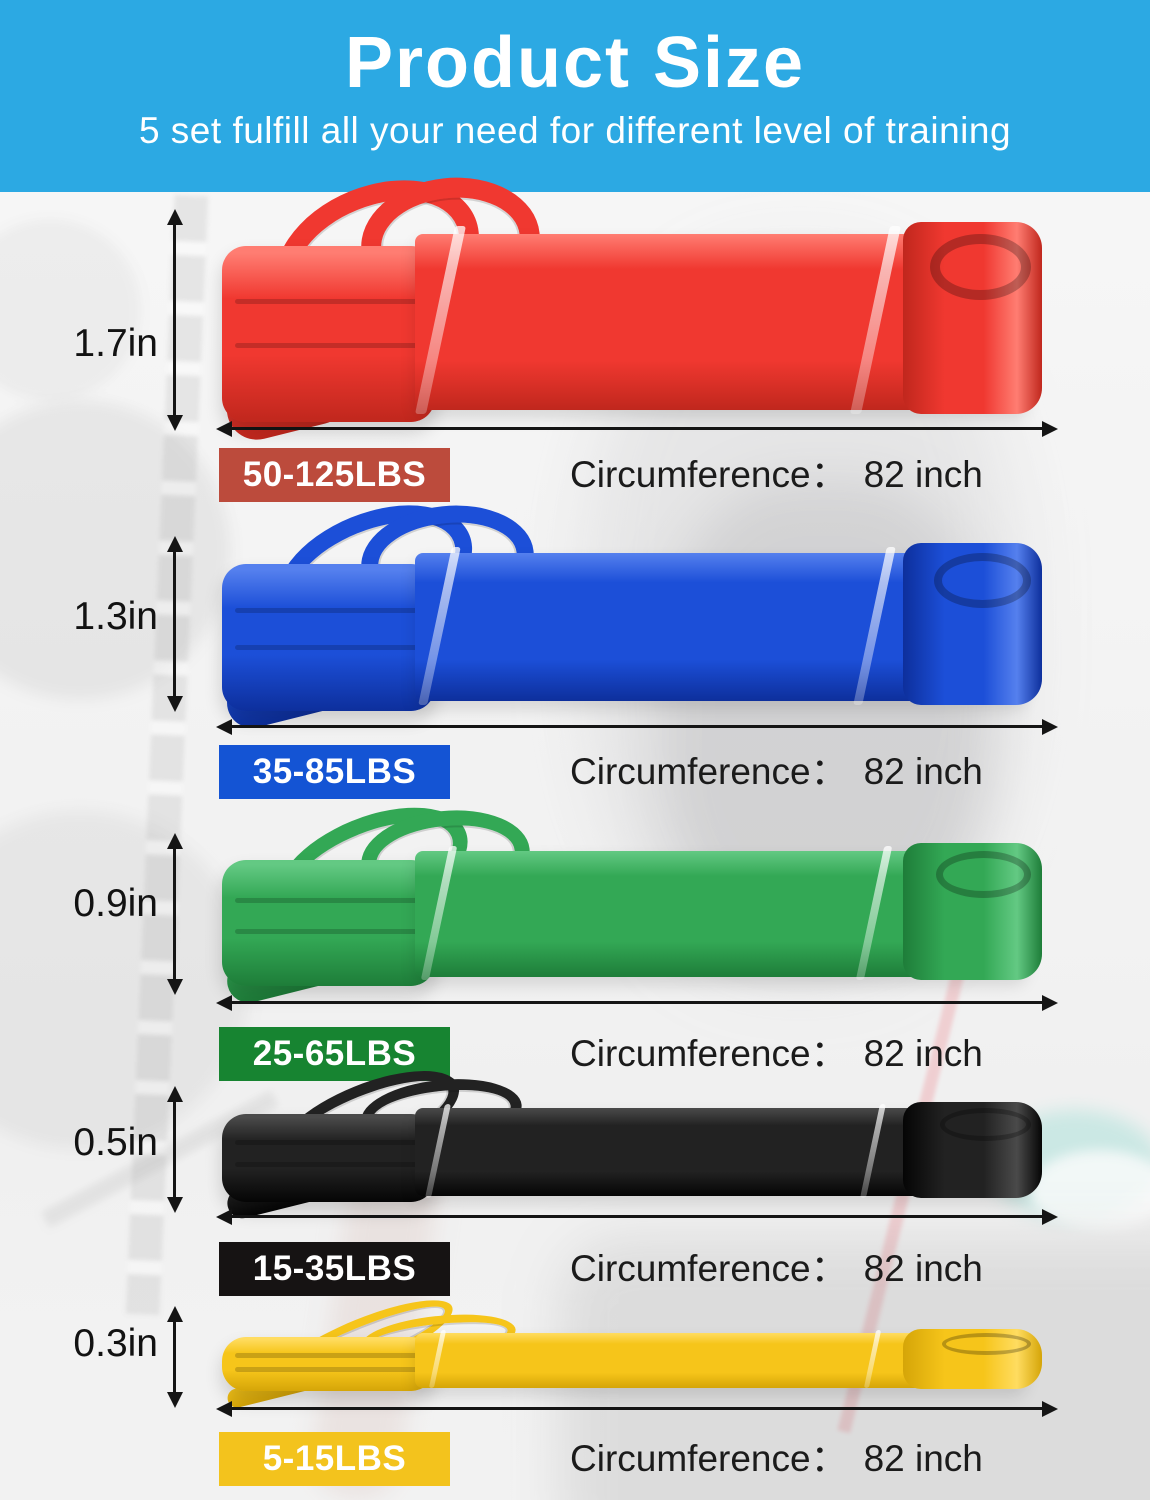 Image resolution: width=1150 pixels, height=1500 pixels. Describe the element at coordinates (631, 606) in the screenshot. I see `resistance-band-blue` at that location.